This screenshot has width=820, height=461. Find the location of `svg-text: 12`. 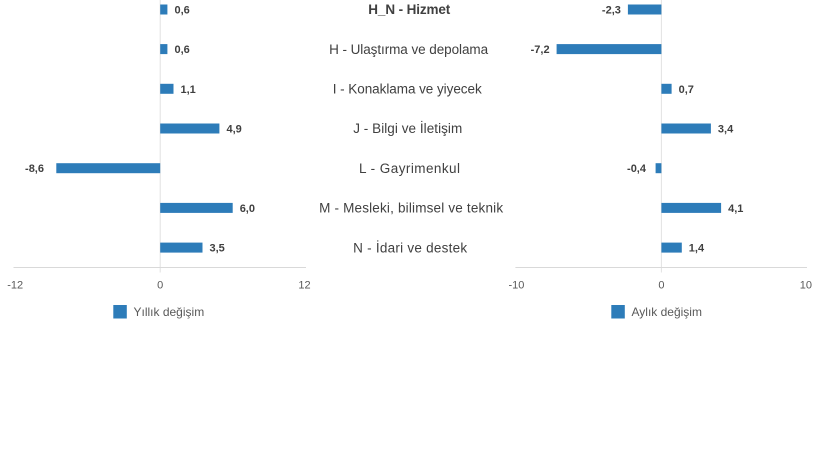

svg-text: 12 is located at coordinates (304, 285).